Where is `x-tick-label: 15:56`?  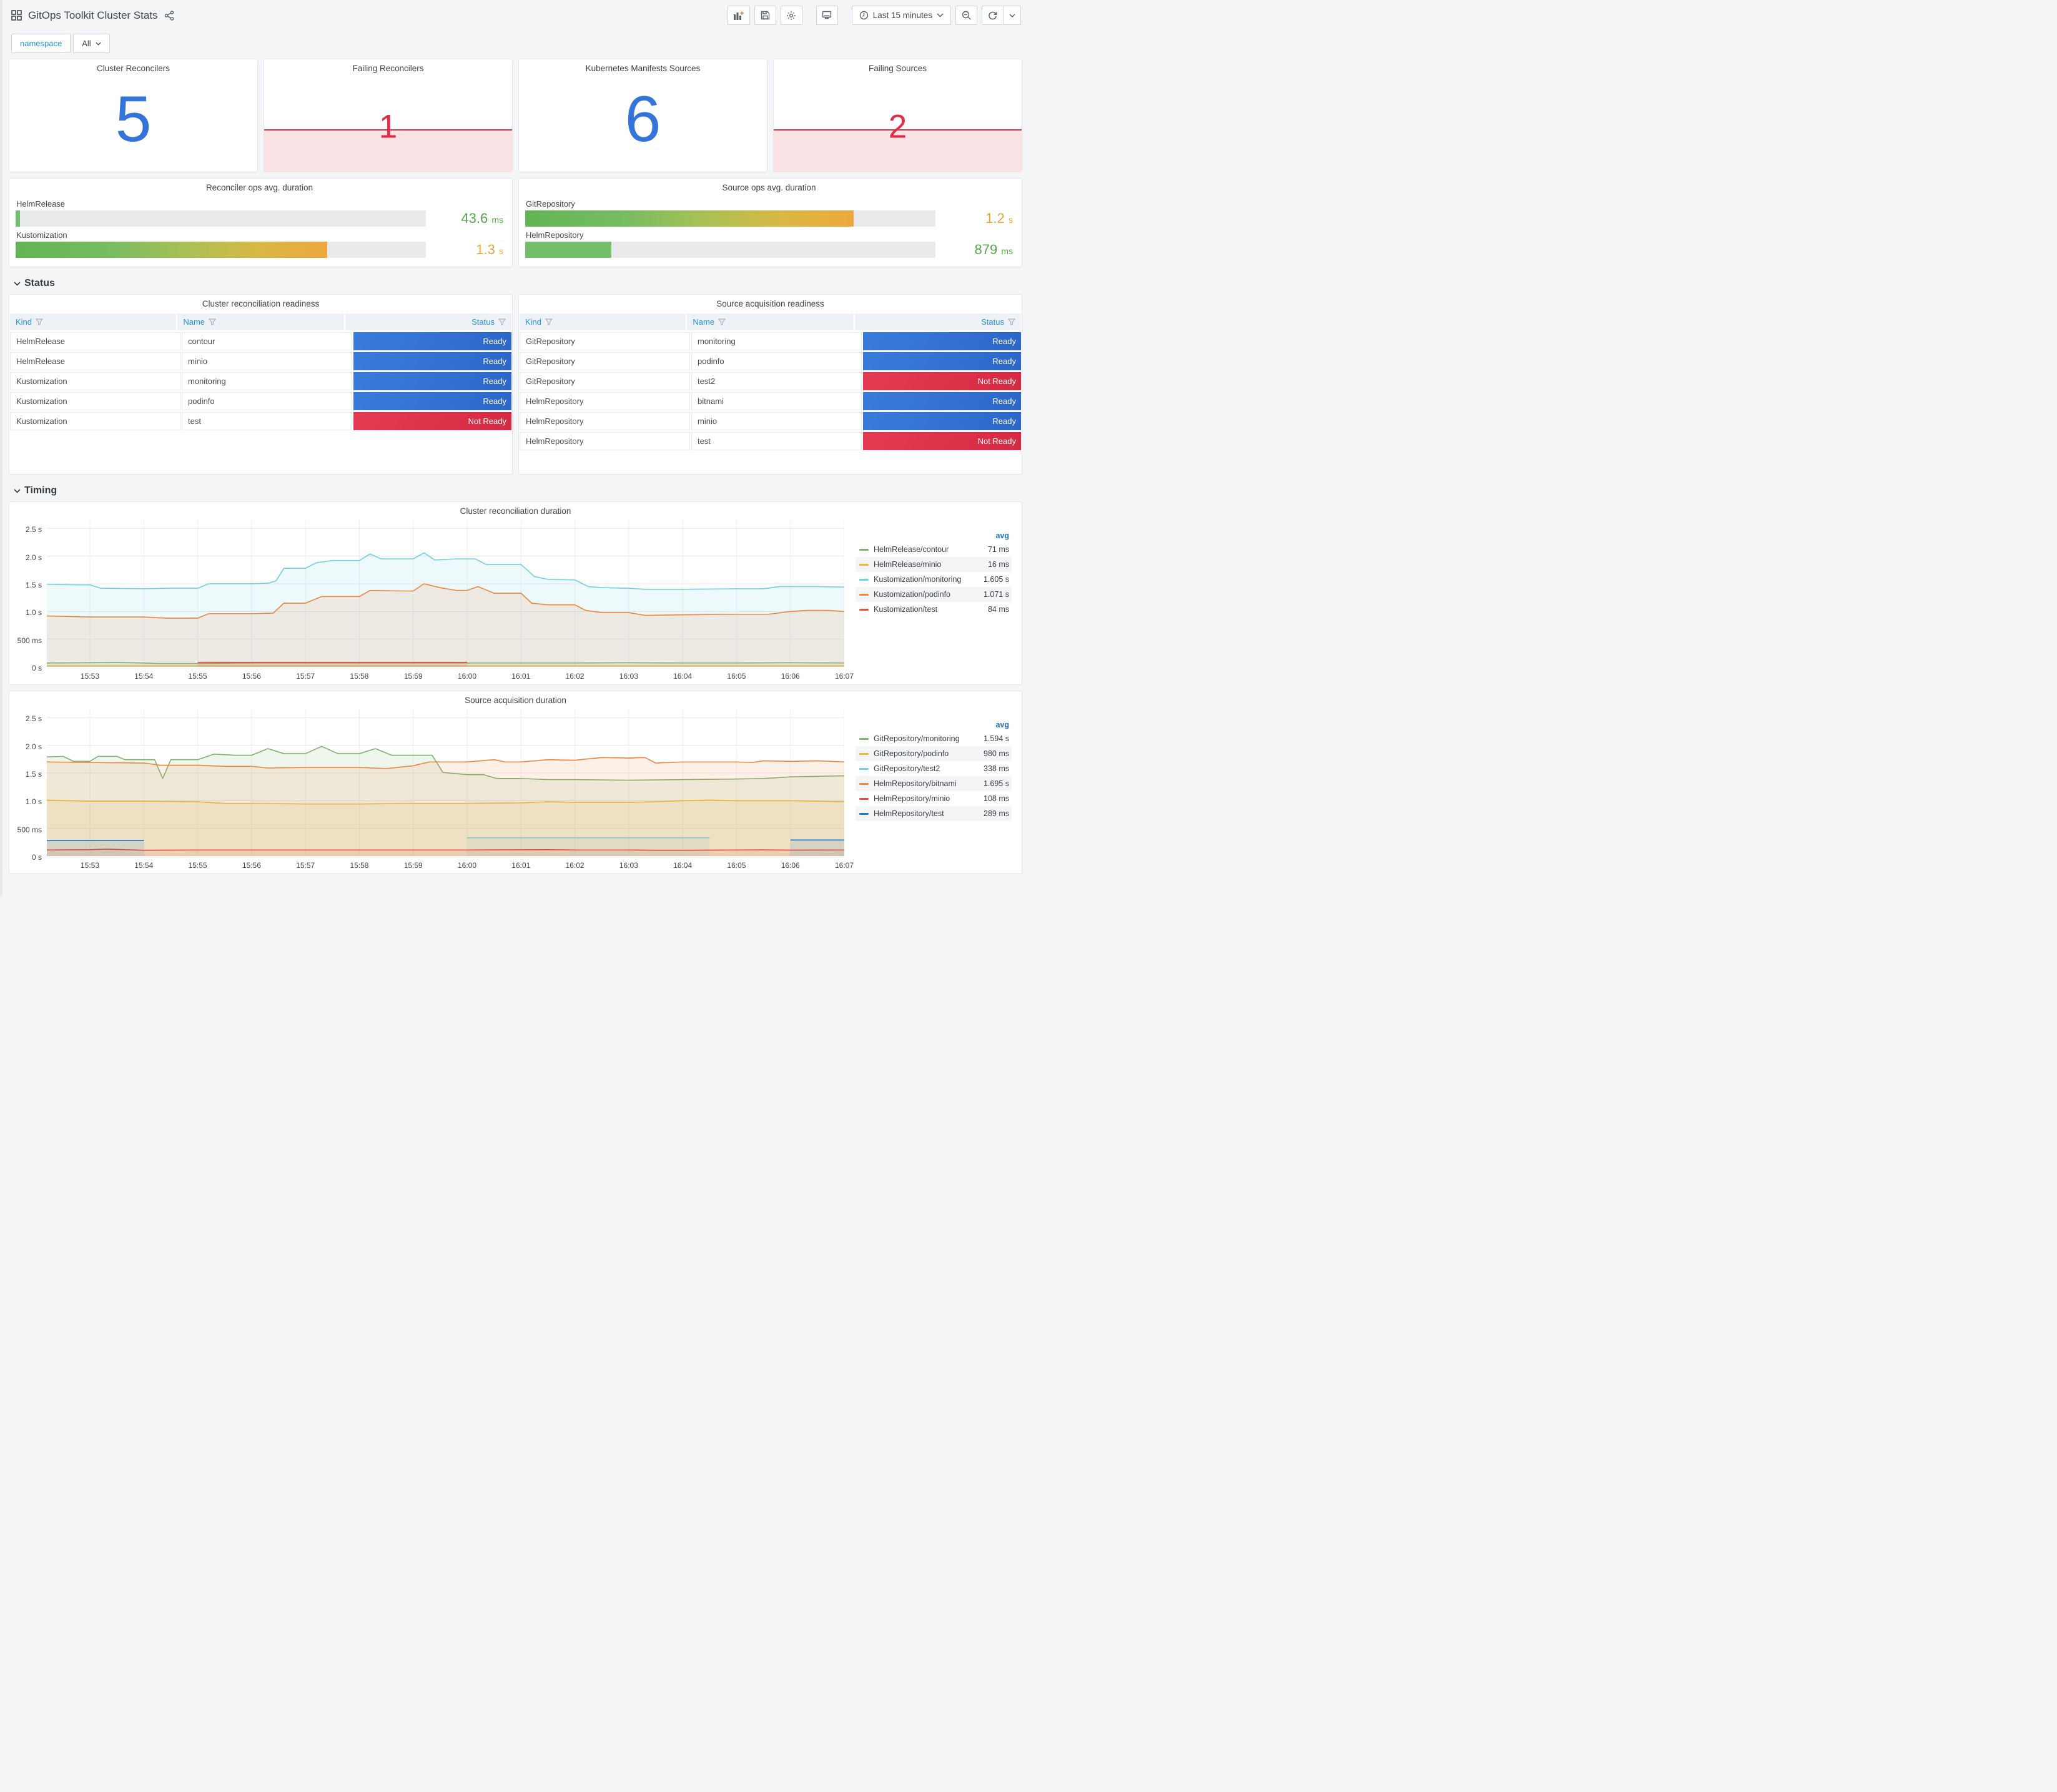 x-tick-label: 15:56 is located at coordinates (252, 865).